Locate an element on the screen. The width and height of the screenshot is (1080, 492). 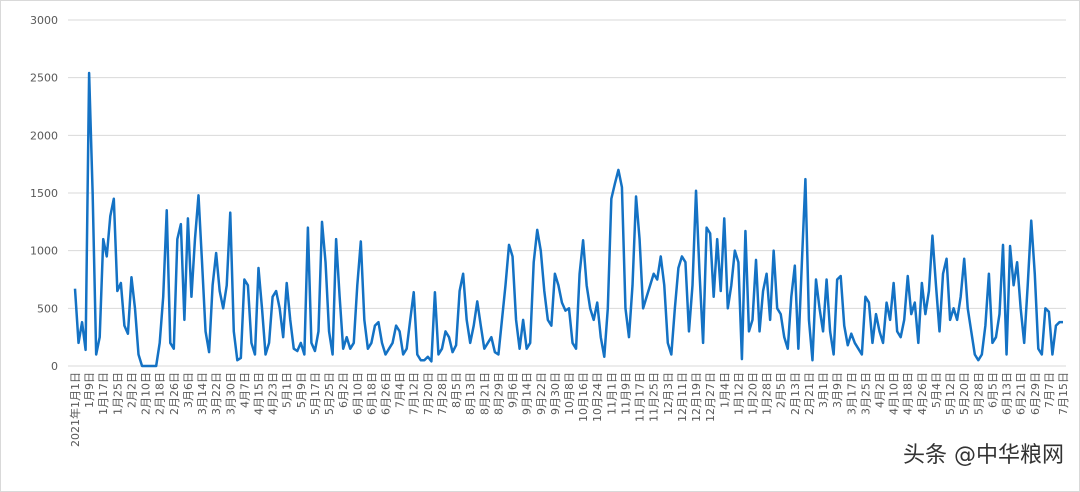
x-tick-label: 9月22日 is located at coordinates (541, 393).